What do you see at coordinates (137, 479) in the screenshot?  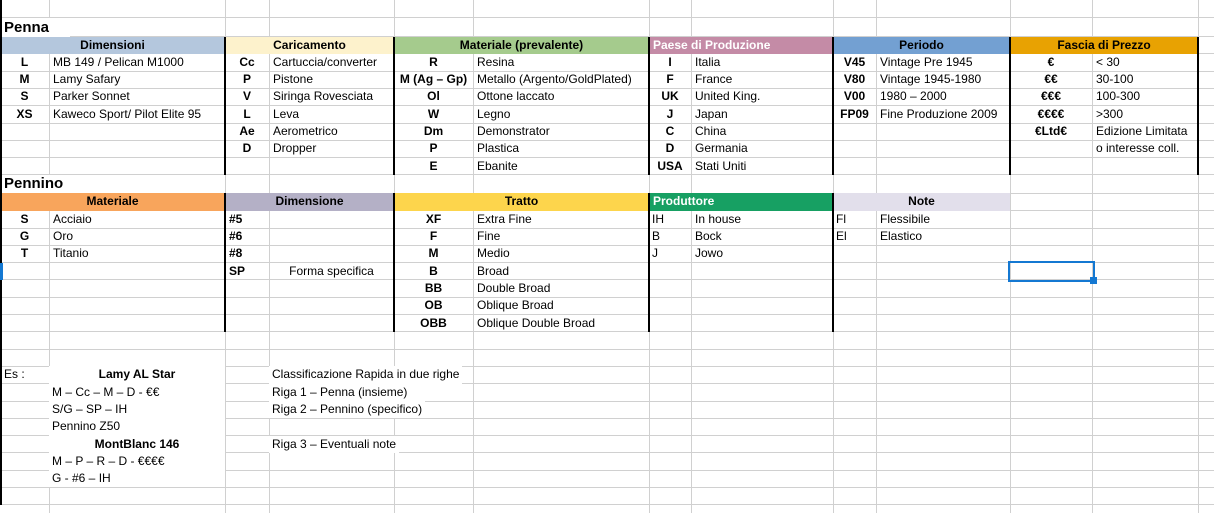 I see `example-line: G - #6 – IH` at bounding box center [137, 479].